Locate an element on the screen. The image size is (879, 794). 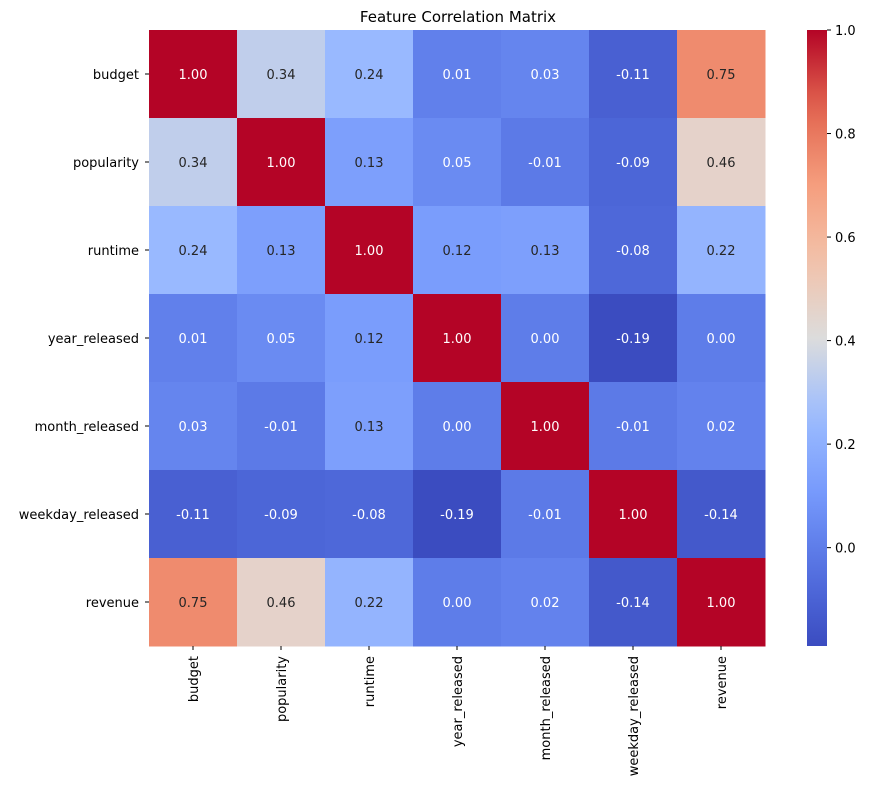
colorbar-tick-label: 0.8 is located at coordinates (845, 135).